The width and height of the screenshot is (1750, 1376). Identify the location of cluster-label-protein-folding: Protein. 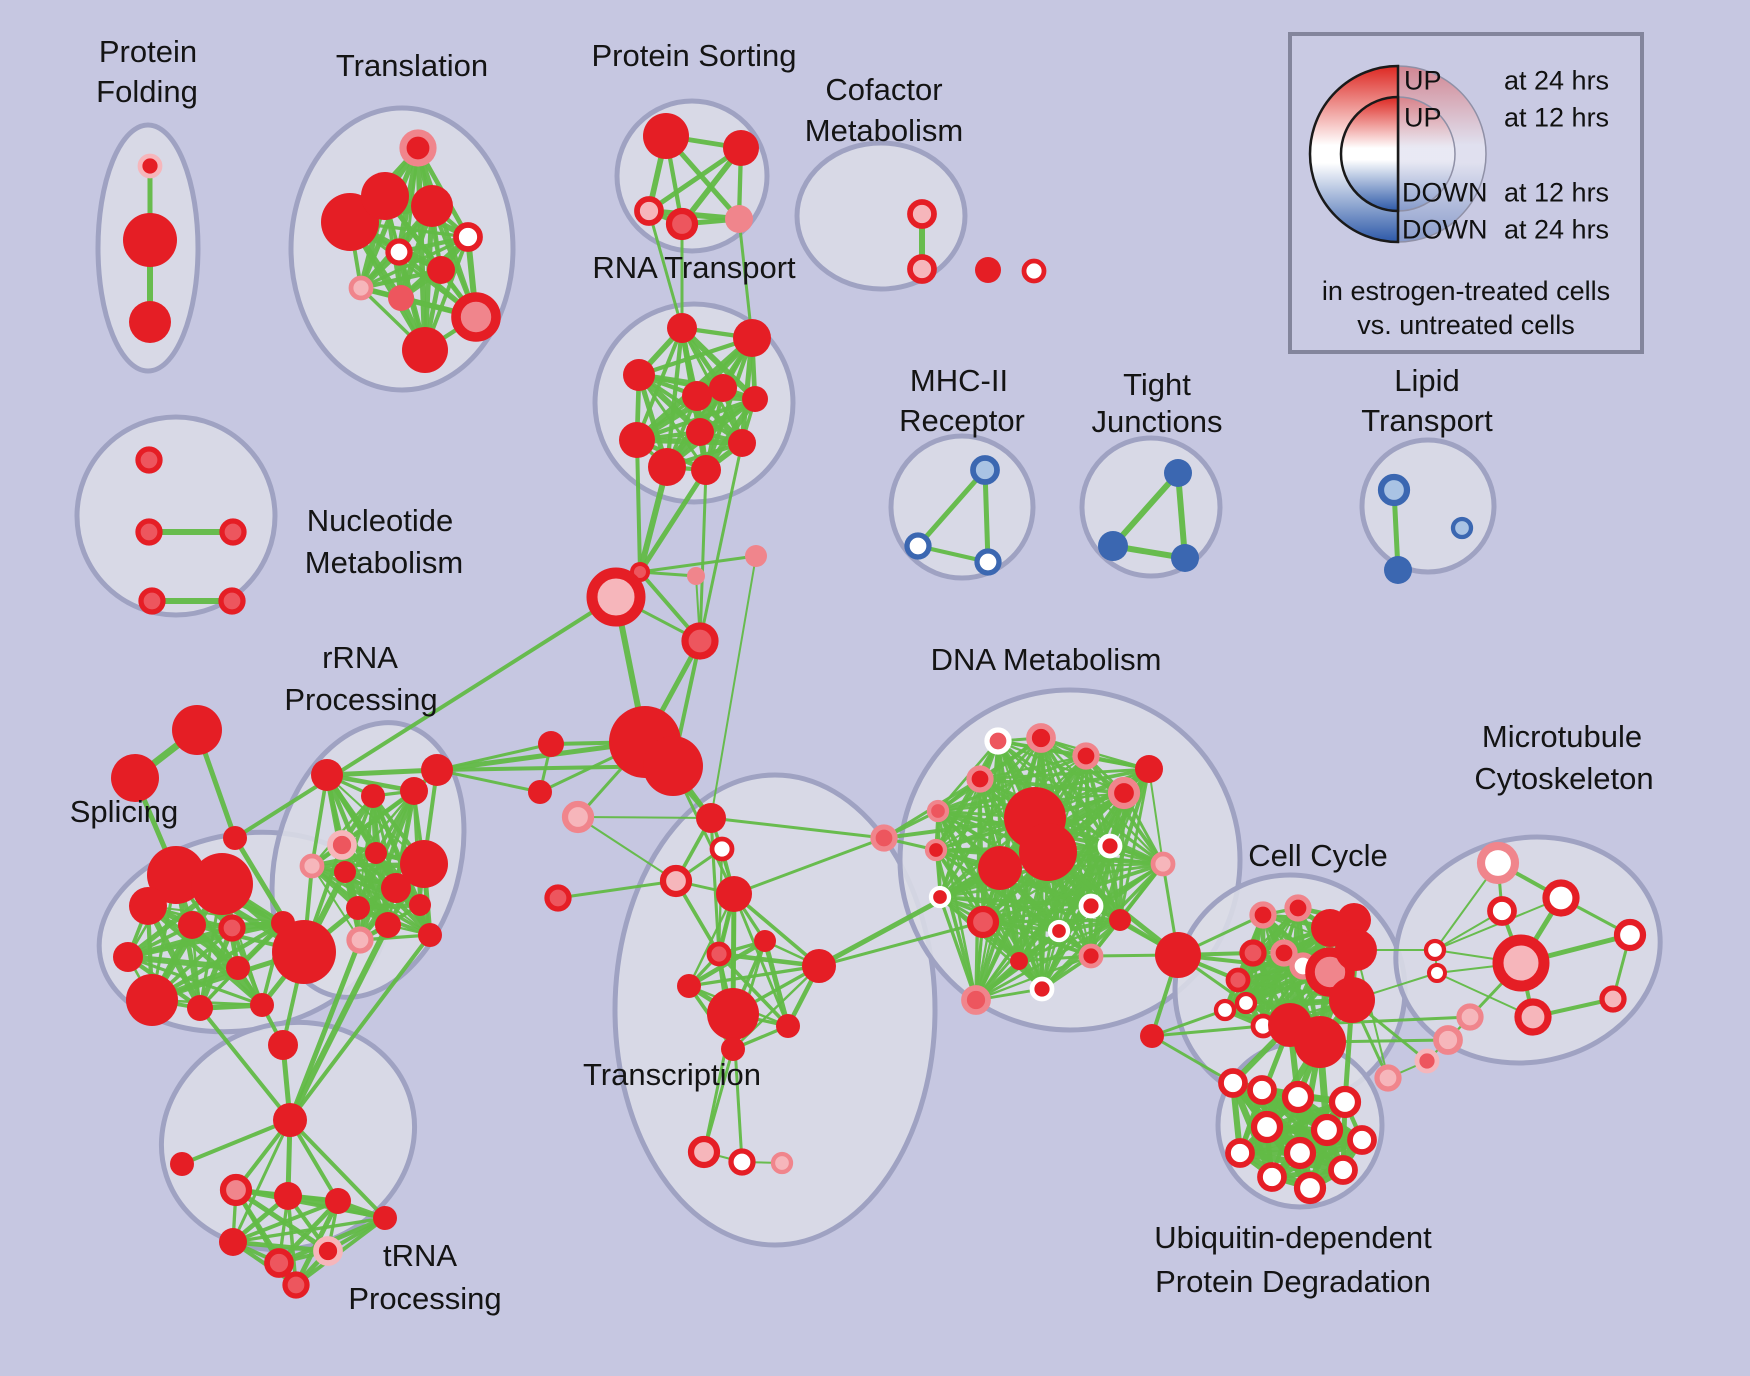
(148, 51).